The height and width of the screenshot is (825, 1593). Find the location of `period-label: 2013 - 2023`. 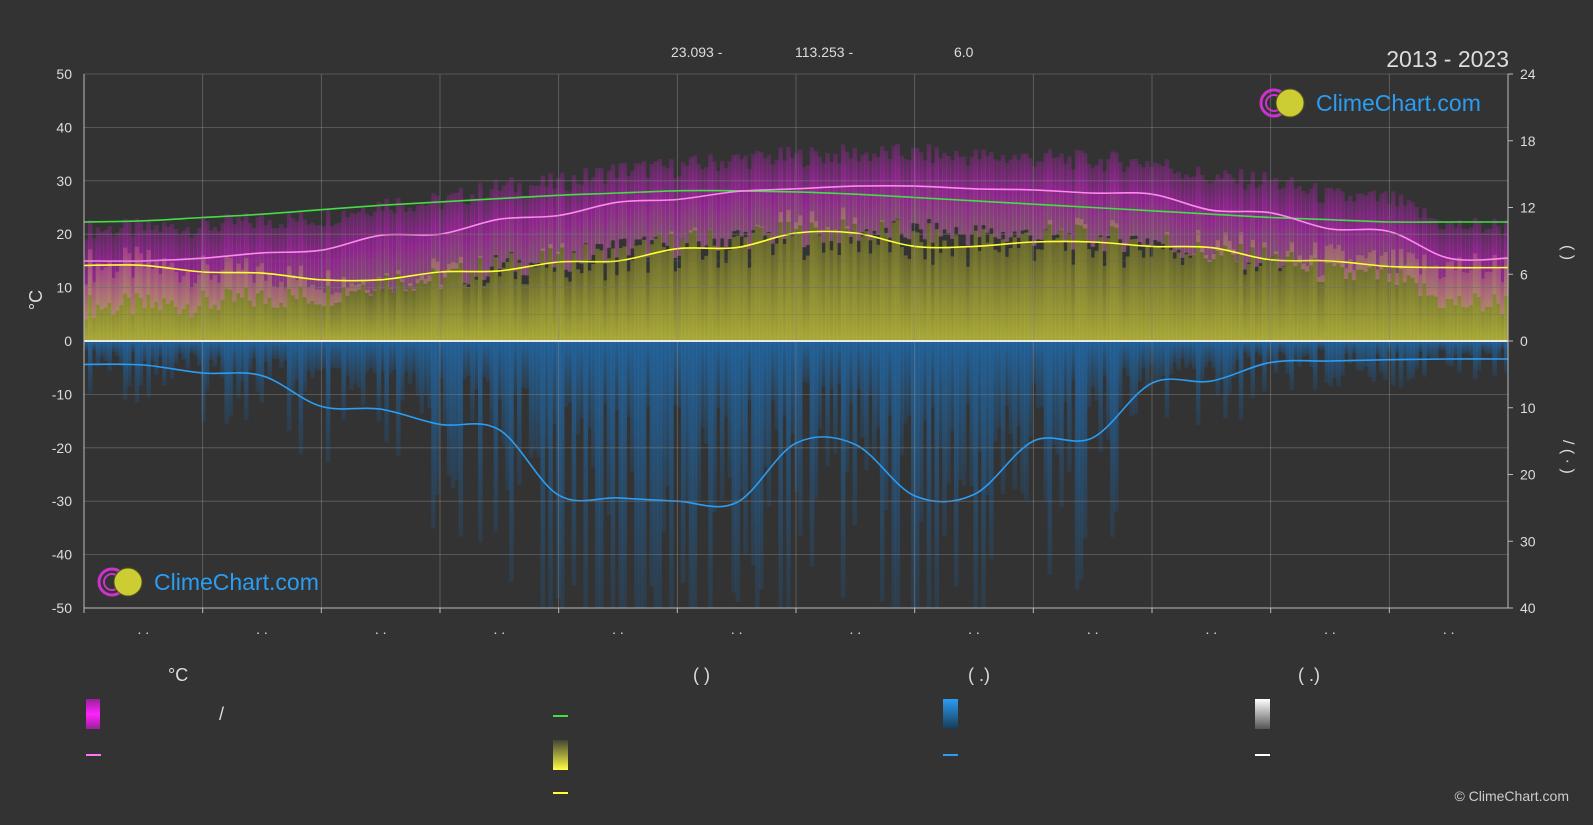

period-label: 2013 - 2023 is located at coordinates (1447, 59).